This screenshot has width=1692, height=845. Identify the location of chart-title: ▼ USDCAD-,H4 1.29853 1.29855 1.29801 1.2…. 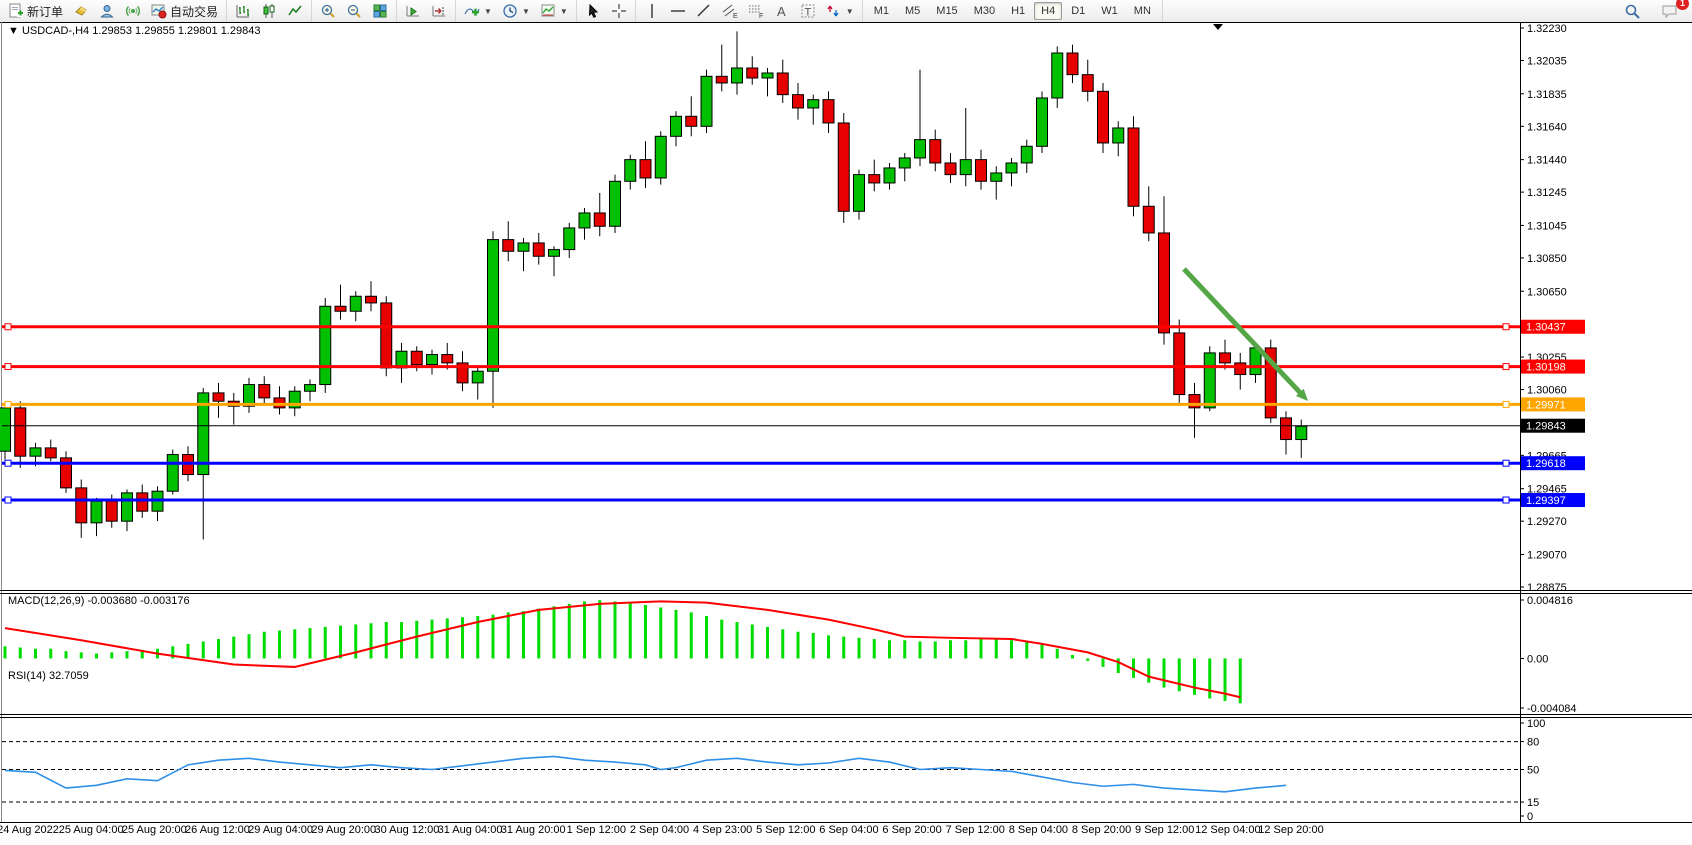
(134, 31).